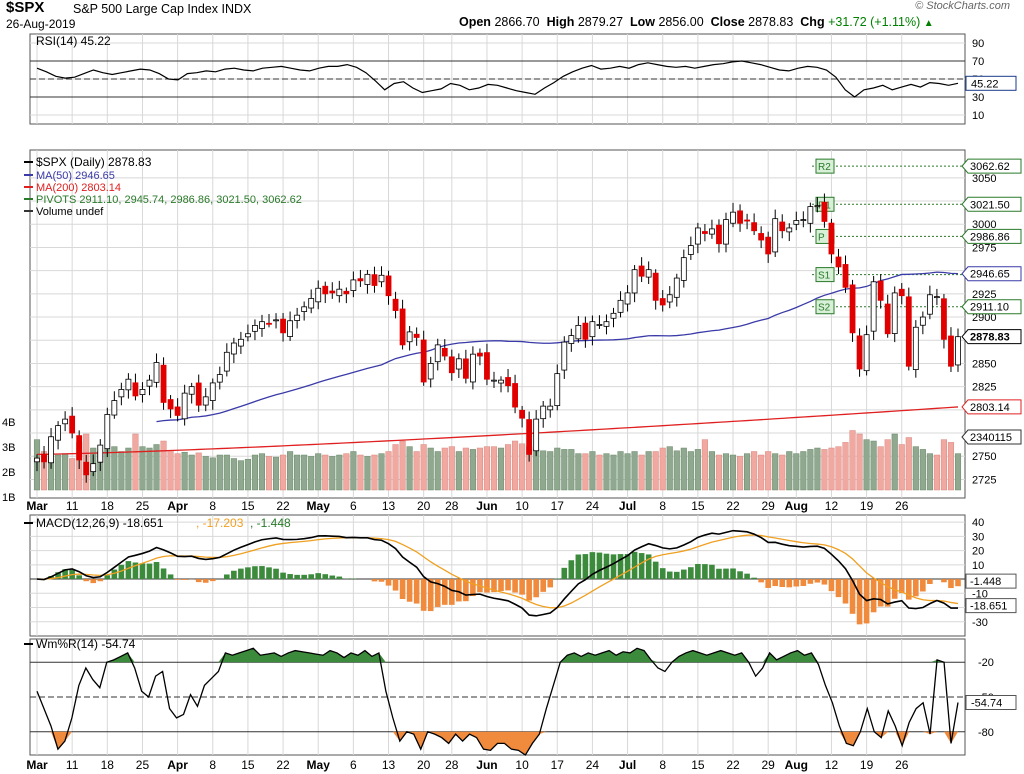  I want to click on price-legend-item: Volume undef, so click(70, 212).